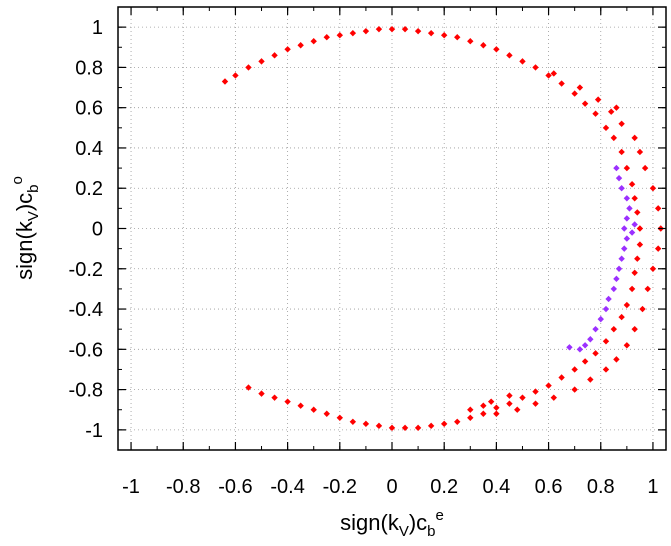 The width and height of the screenshot is (671, 546). What do you see at coordinates (94, 431) in the screenshot?
I see `y-tick-label: -1` at bounding box center [94, 431].